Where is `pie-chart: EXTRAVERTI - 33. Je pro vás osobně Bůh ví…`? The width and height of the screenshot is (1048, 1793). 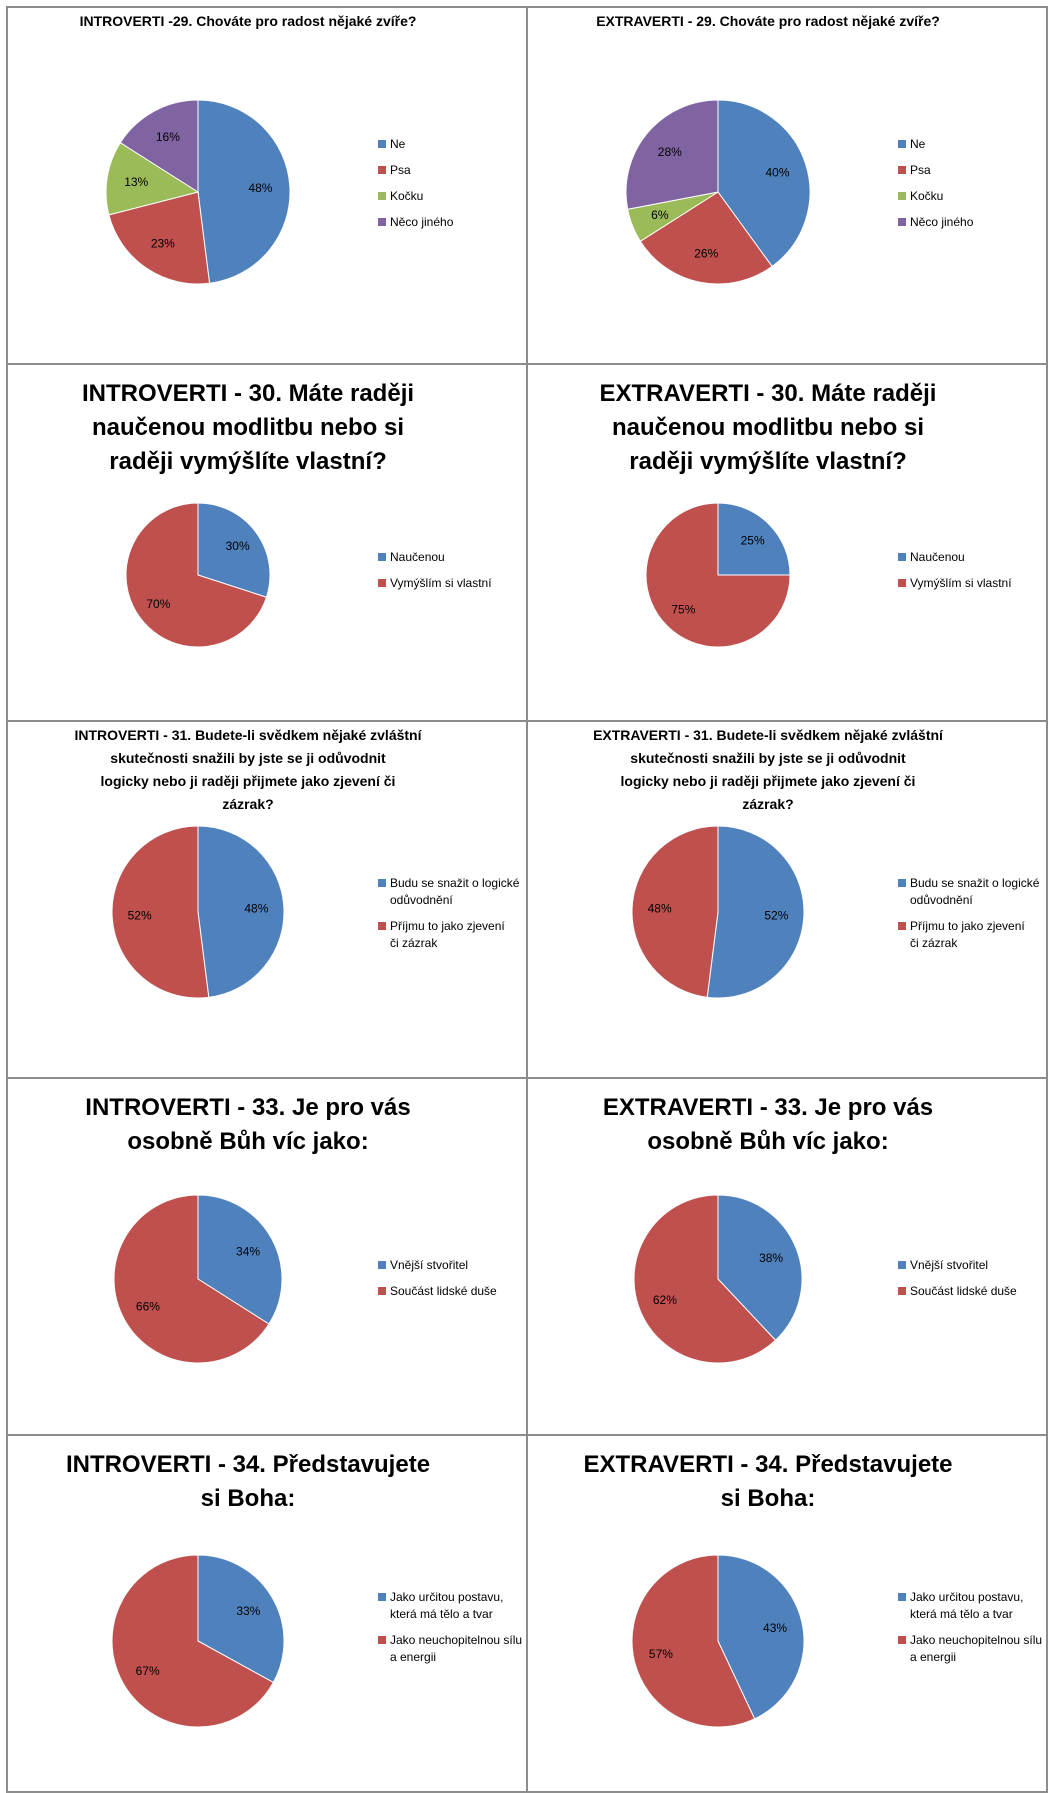
pie-chart: EXTRAVERTI - 33. Je pro vás osobně Bůh ví… is located at coordinates (810, 1229).